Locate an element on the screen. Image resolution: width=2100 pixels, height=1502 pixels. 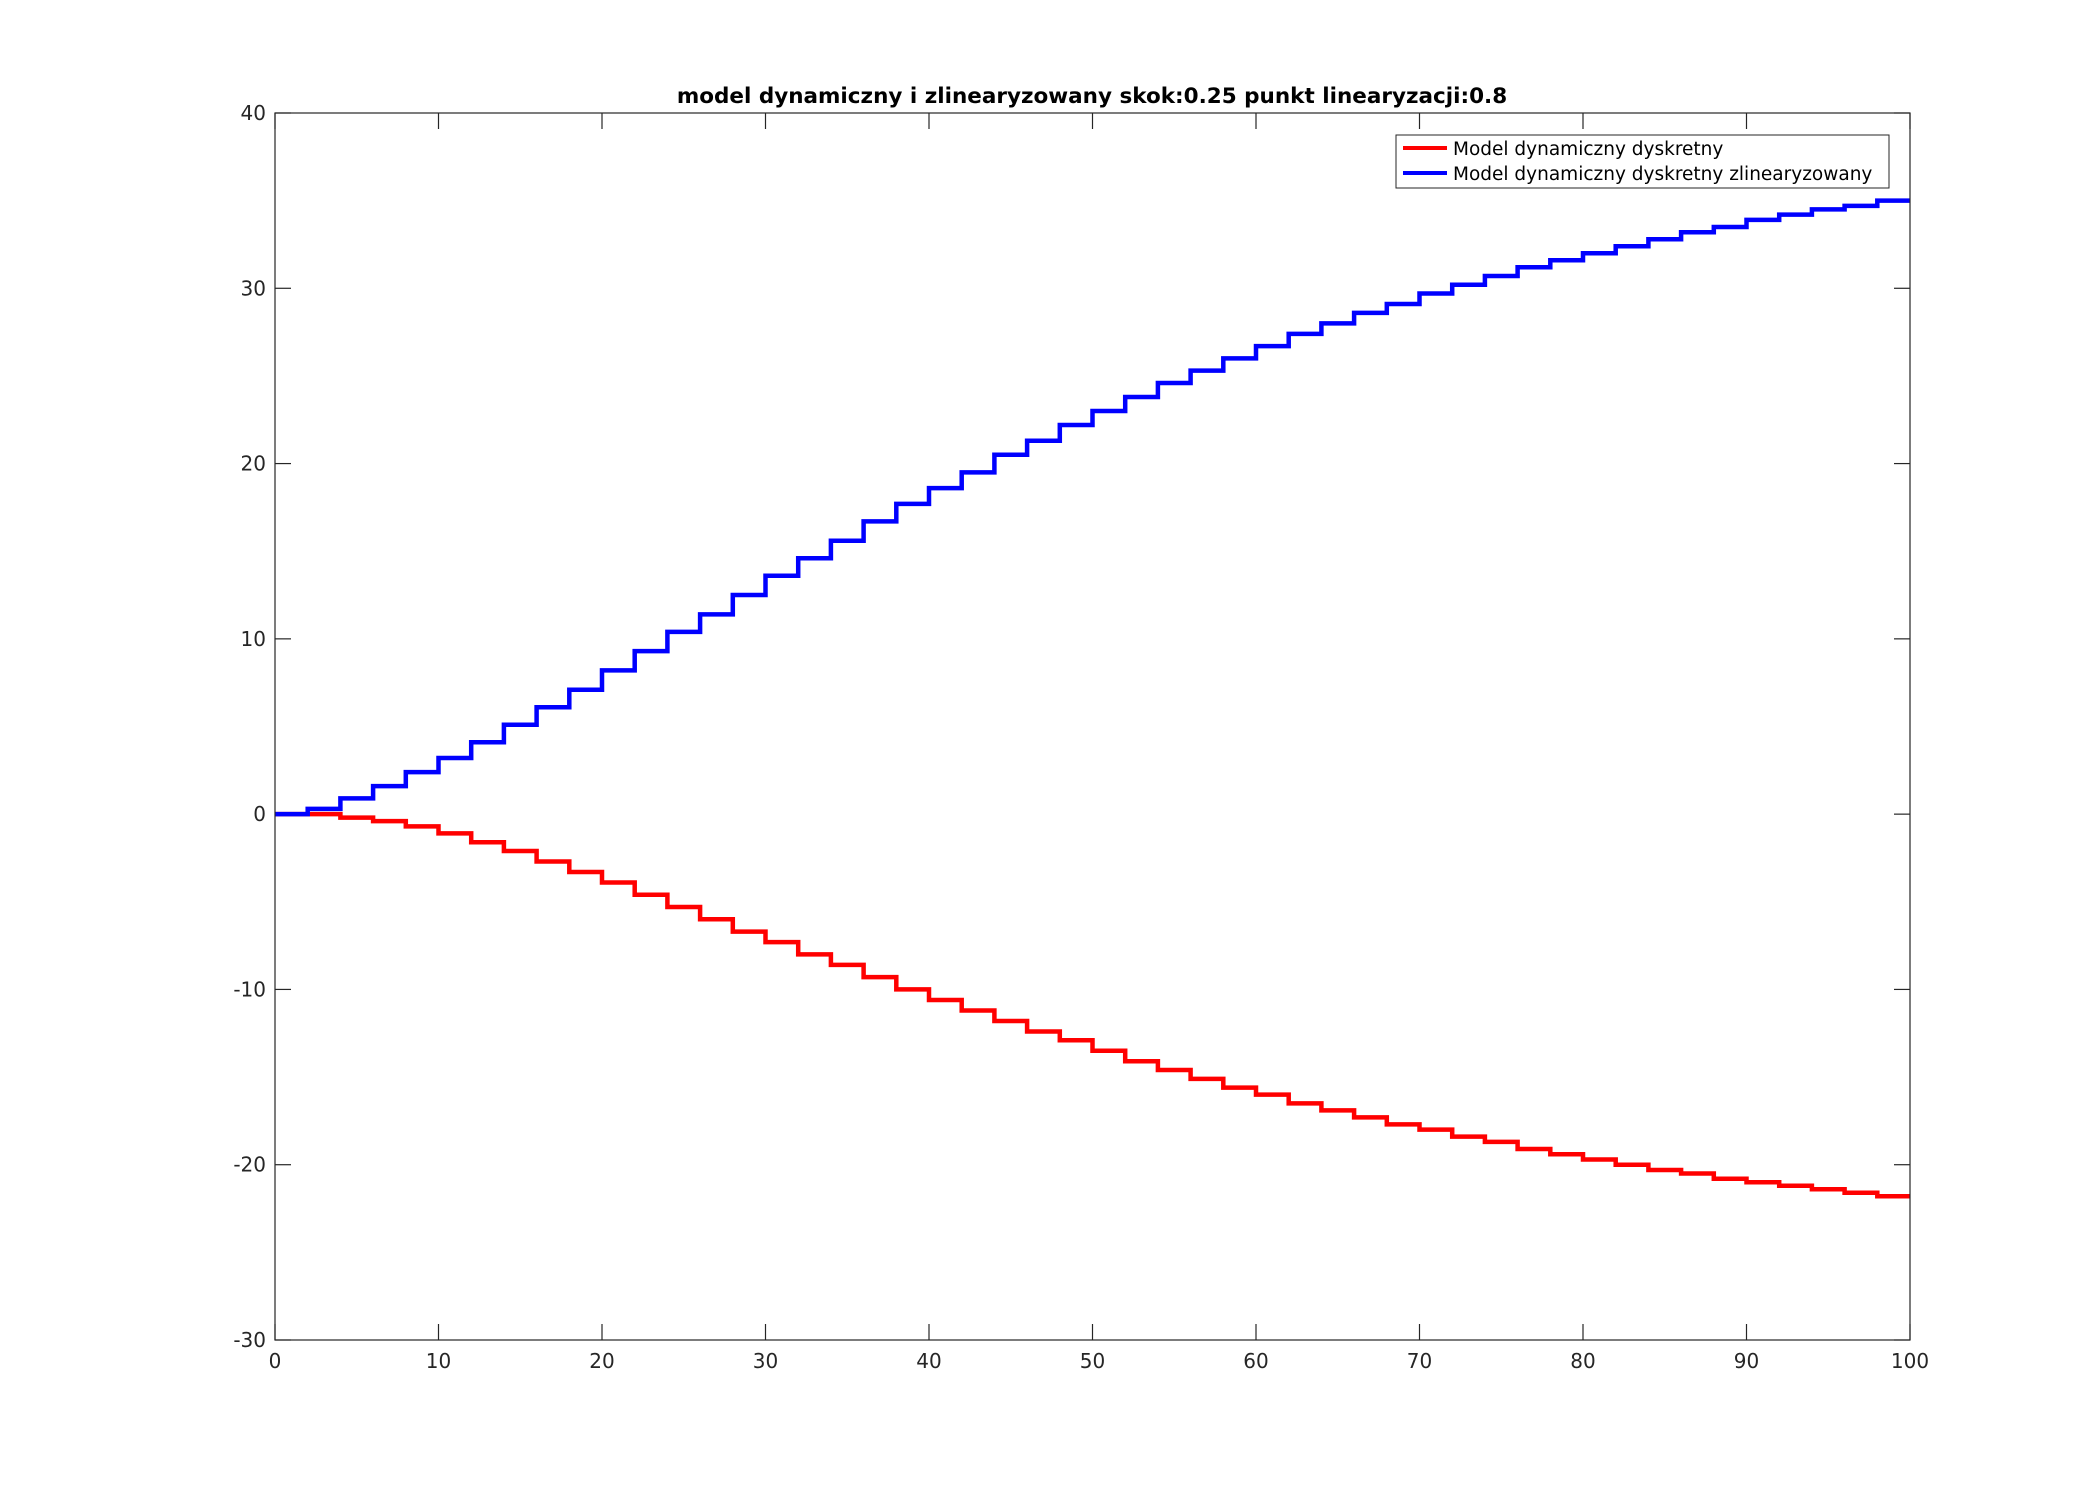
x-tick-label: 0 is located at coordinates (275, 1361).